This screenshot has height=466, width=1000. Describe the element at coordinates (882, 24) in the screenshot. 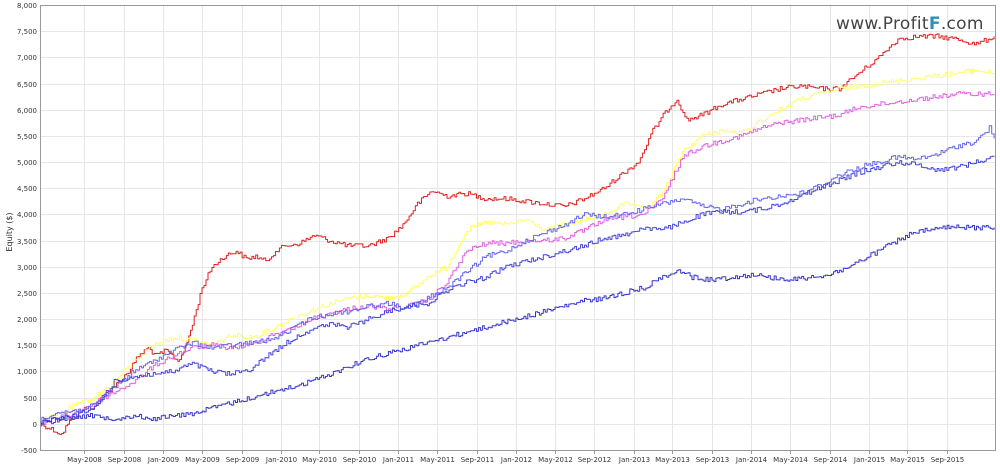

I see `watermark-prefix: www.Profit` at that location.